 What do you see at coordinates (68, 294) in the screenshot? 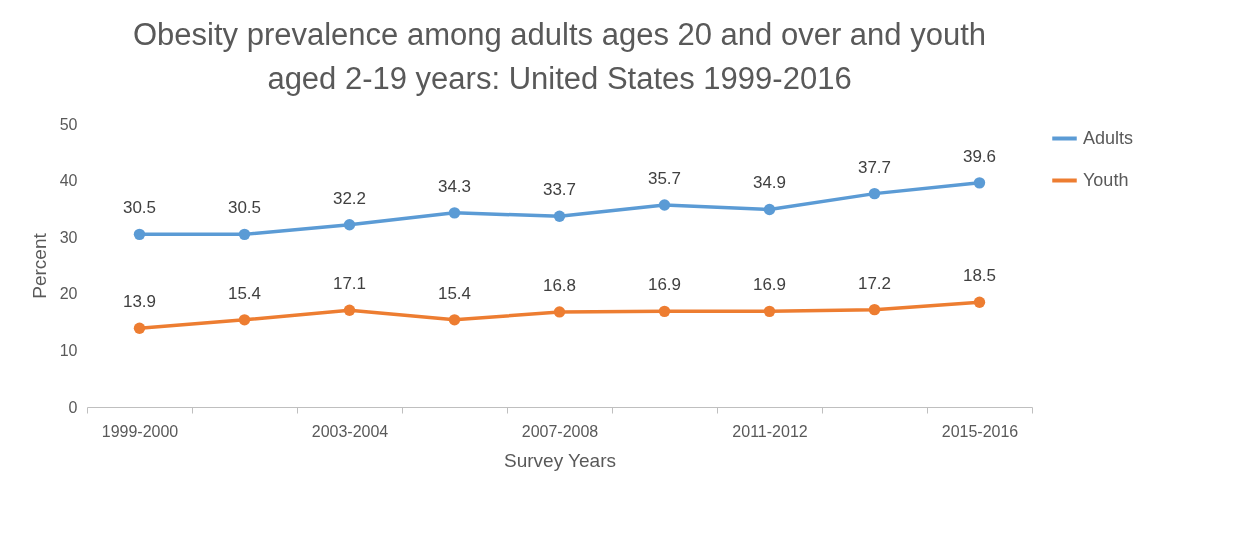
I see `y-tick-label: 20` at bounding box center [68, 294].